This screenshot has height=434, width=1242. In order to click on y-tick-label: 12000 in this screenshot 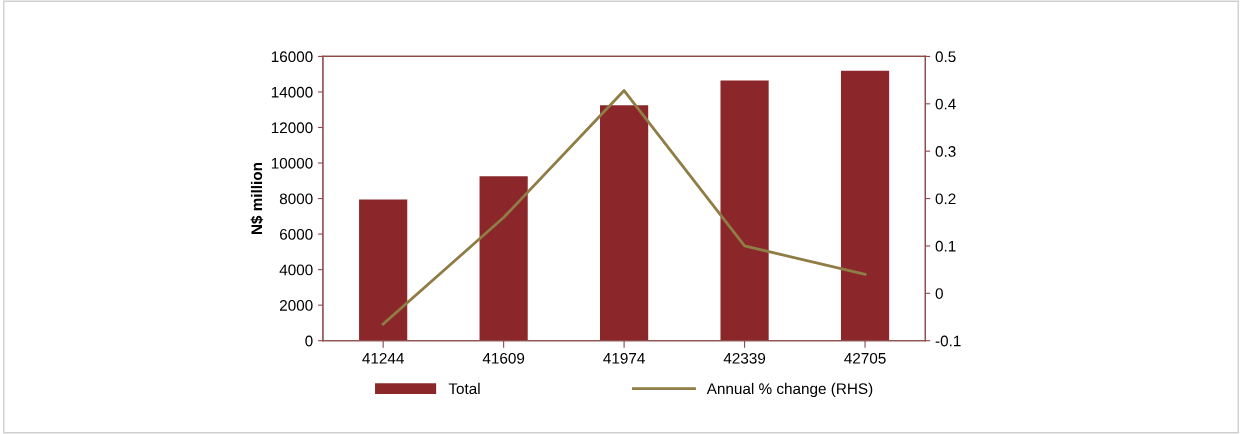, I will do `click(292, 128)`.